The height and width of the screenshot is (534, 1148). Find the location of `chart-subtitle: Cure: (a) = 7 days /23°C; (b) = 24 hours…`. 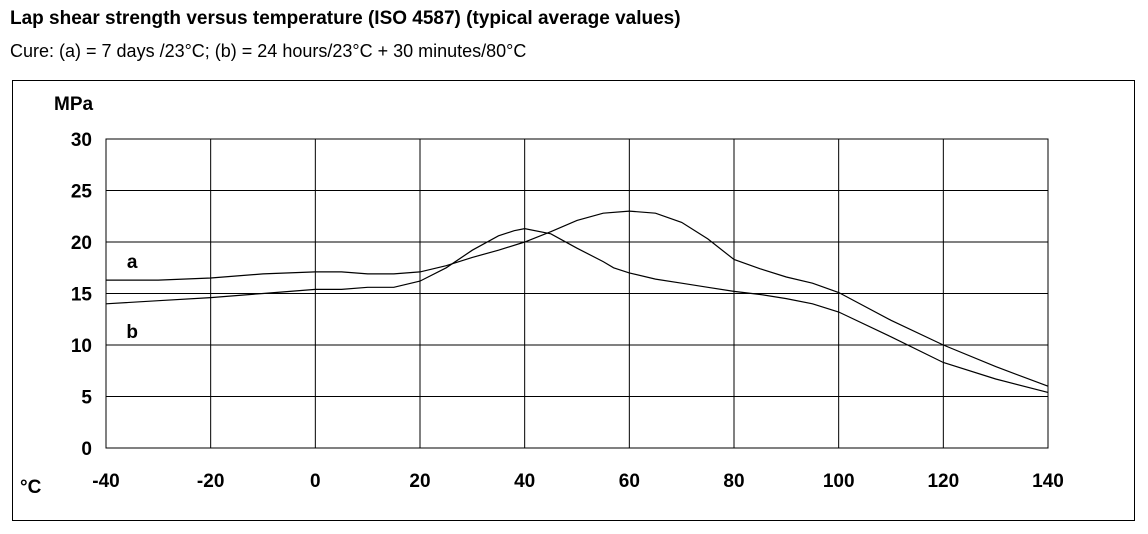

chart-subtitle: Cure: (a) = 7 days /23°C; (b) = 24 hours… is located at coordinates (268, 51).